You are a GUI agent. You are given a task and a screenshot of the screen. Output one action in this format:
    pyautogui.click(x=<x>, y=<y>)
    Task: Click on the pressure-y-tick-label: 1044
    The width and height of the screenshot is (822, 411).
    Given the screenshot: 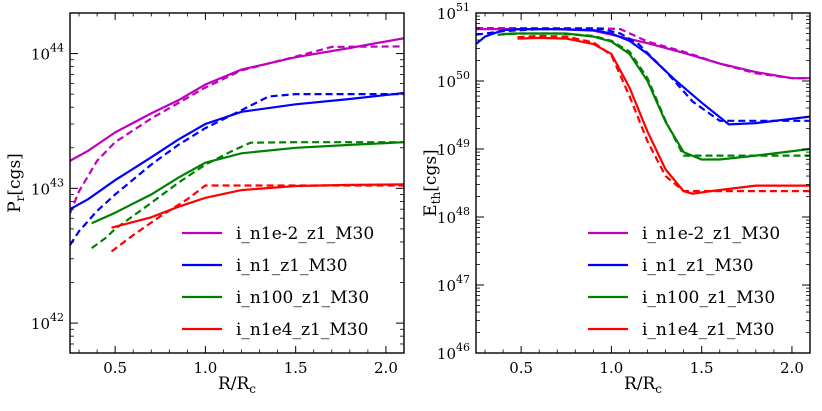 What is the action you would take?
    pyautogui.click(x=47, y=53)
    